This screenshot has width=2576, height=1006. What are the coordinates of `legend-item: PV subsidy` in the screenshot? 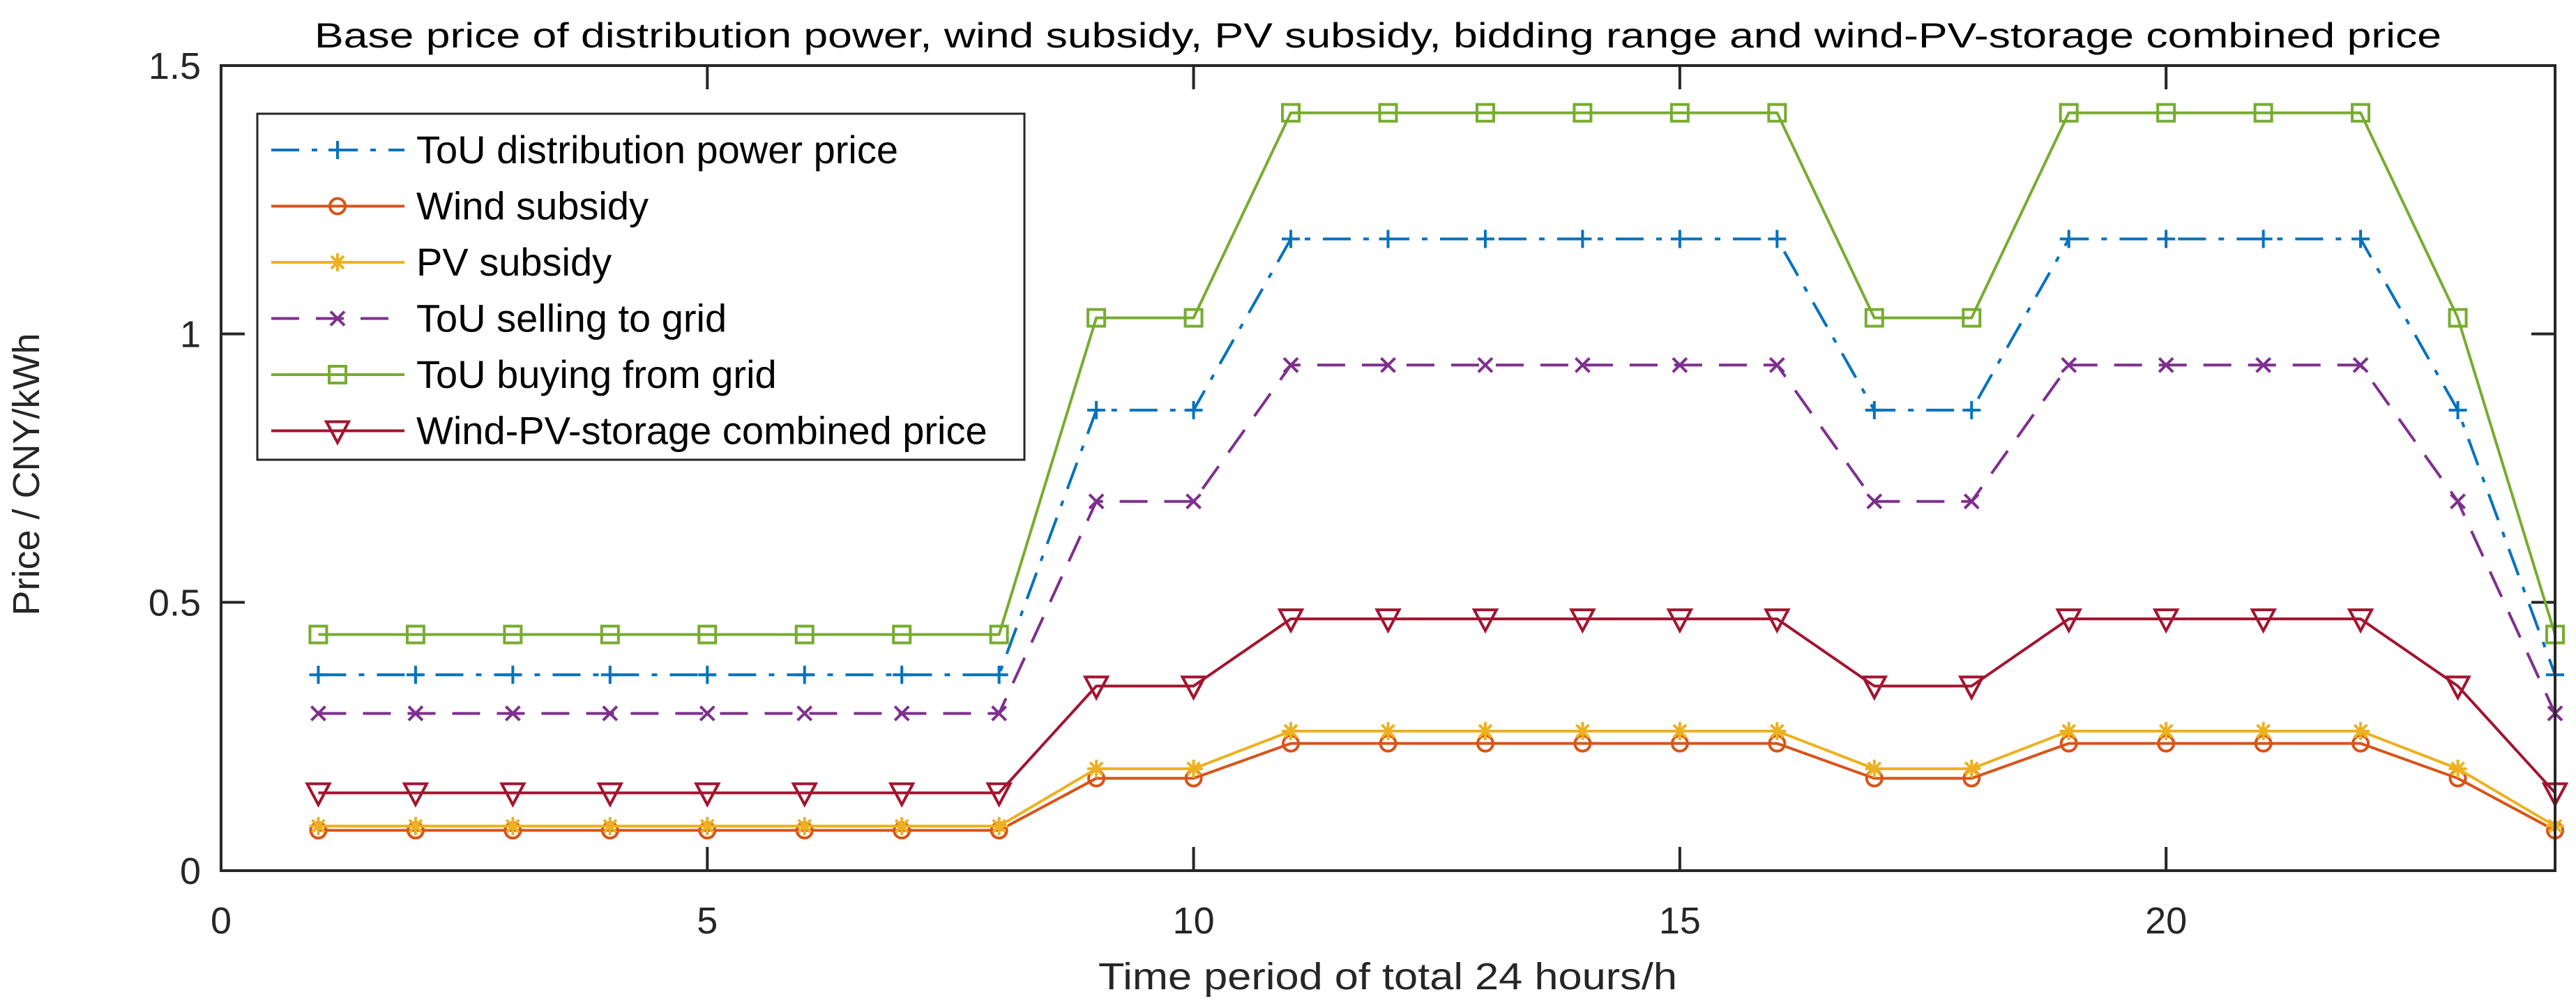 It's located at (441, 262).